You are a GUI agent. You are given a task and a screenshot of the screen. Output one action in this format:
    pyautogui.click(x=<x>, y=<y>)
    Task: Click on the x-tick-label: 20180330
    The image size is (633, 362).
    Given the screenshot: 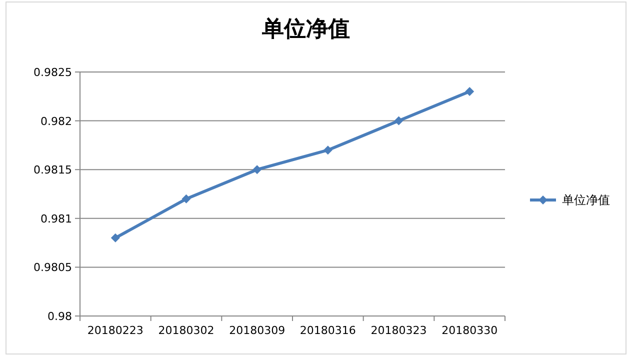 What is the action you would take?
    pyautogui.click(x=470, y=330)
    